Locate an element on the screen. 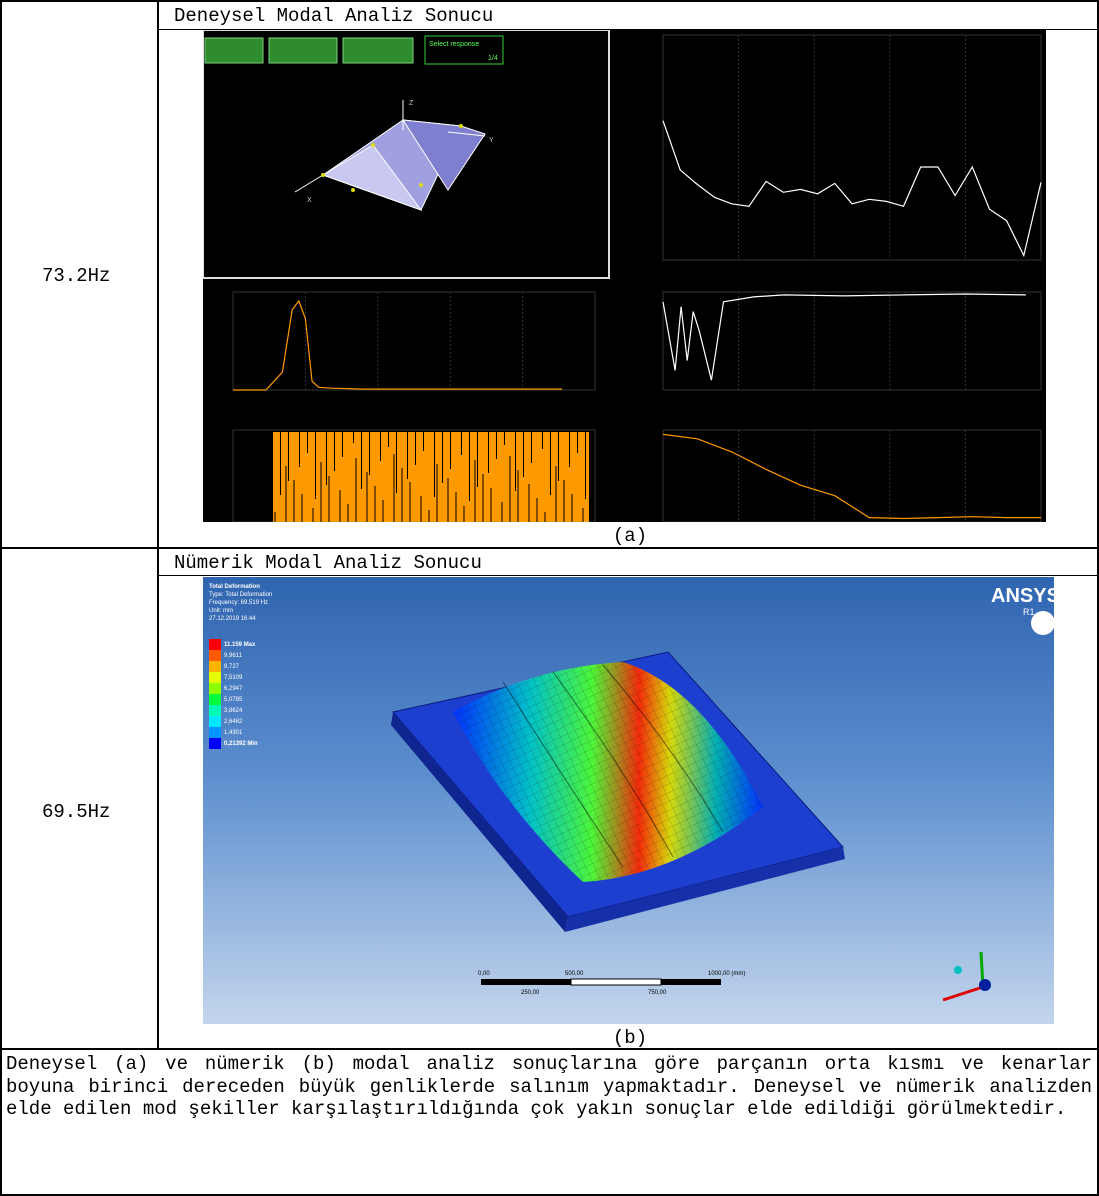 This screenshot has width=1099, height=1196. legend-entry: 5,0785 is located at coordinates (233, 699).